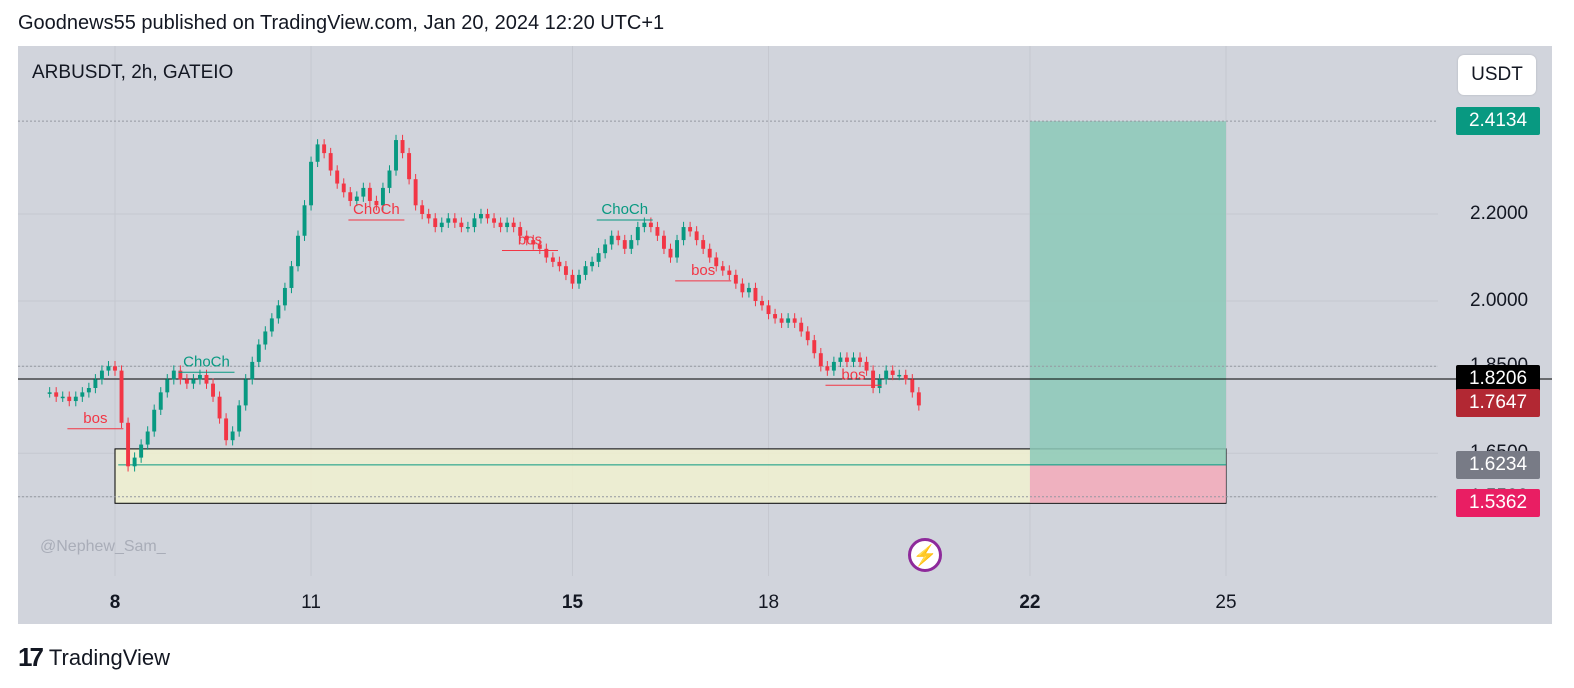 Image resolution: width=1574 pixels, height=688 pixels. Describe the element at coordinates (31, 657) in the screenshot. I see `tradingview-logo-icon: 17` at that location.